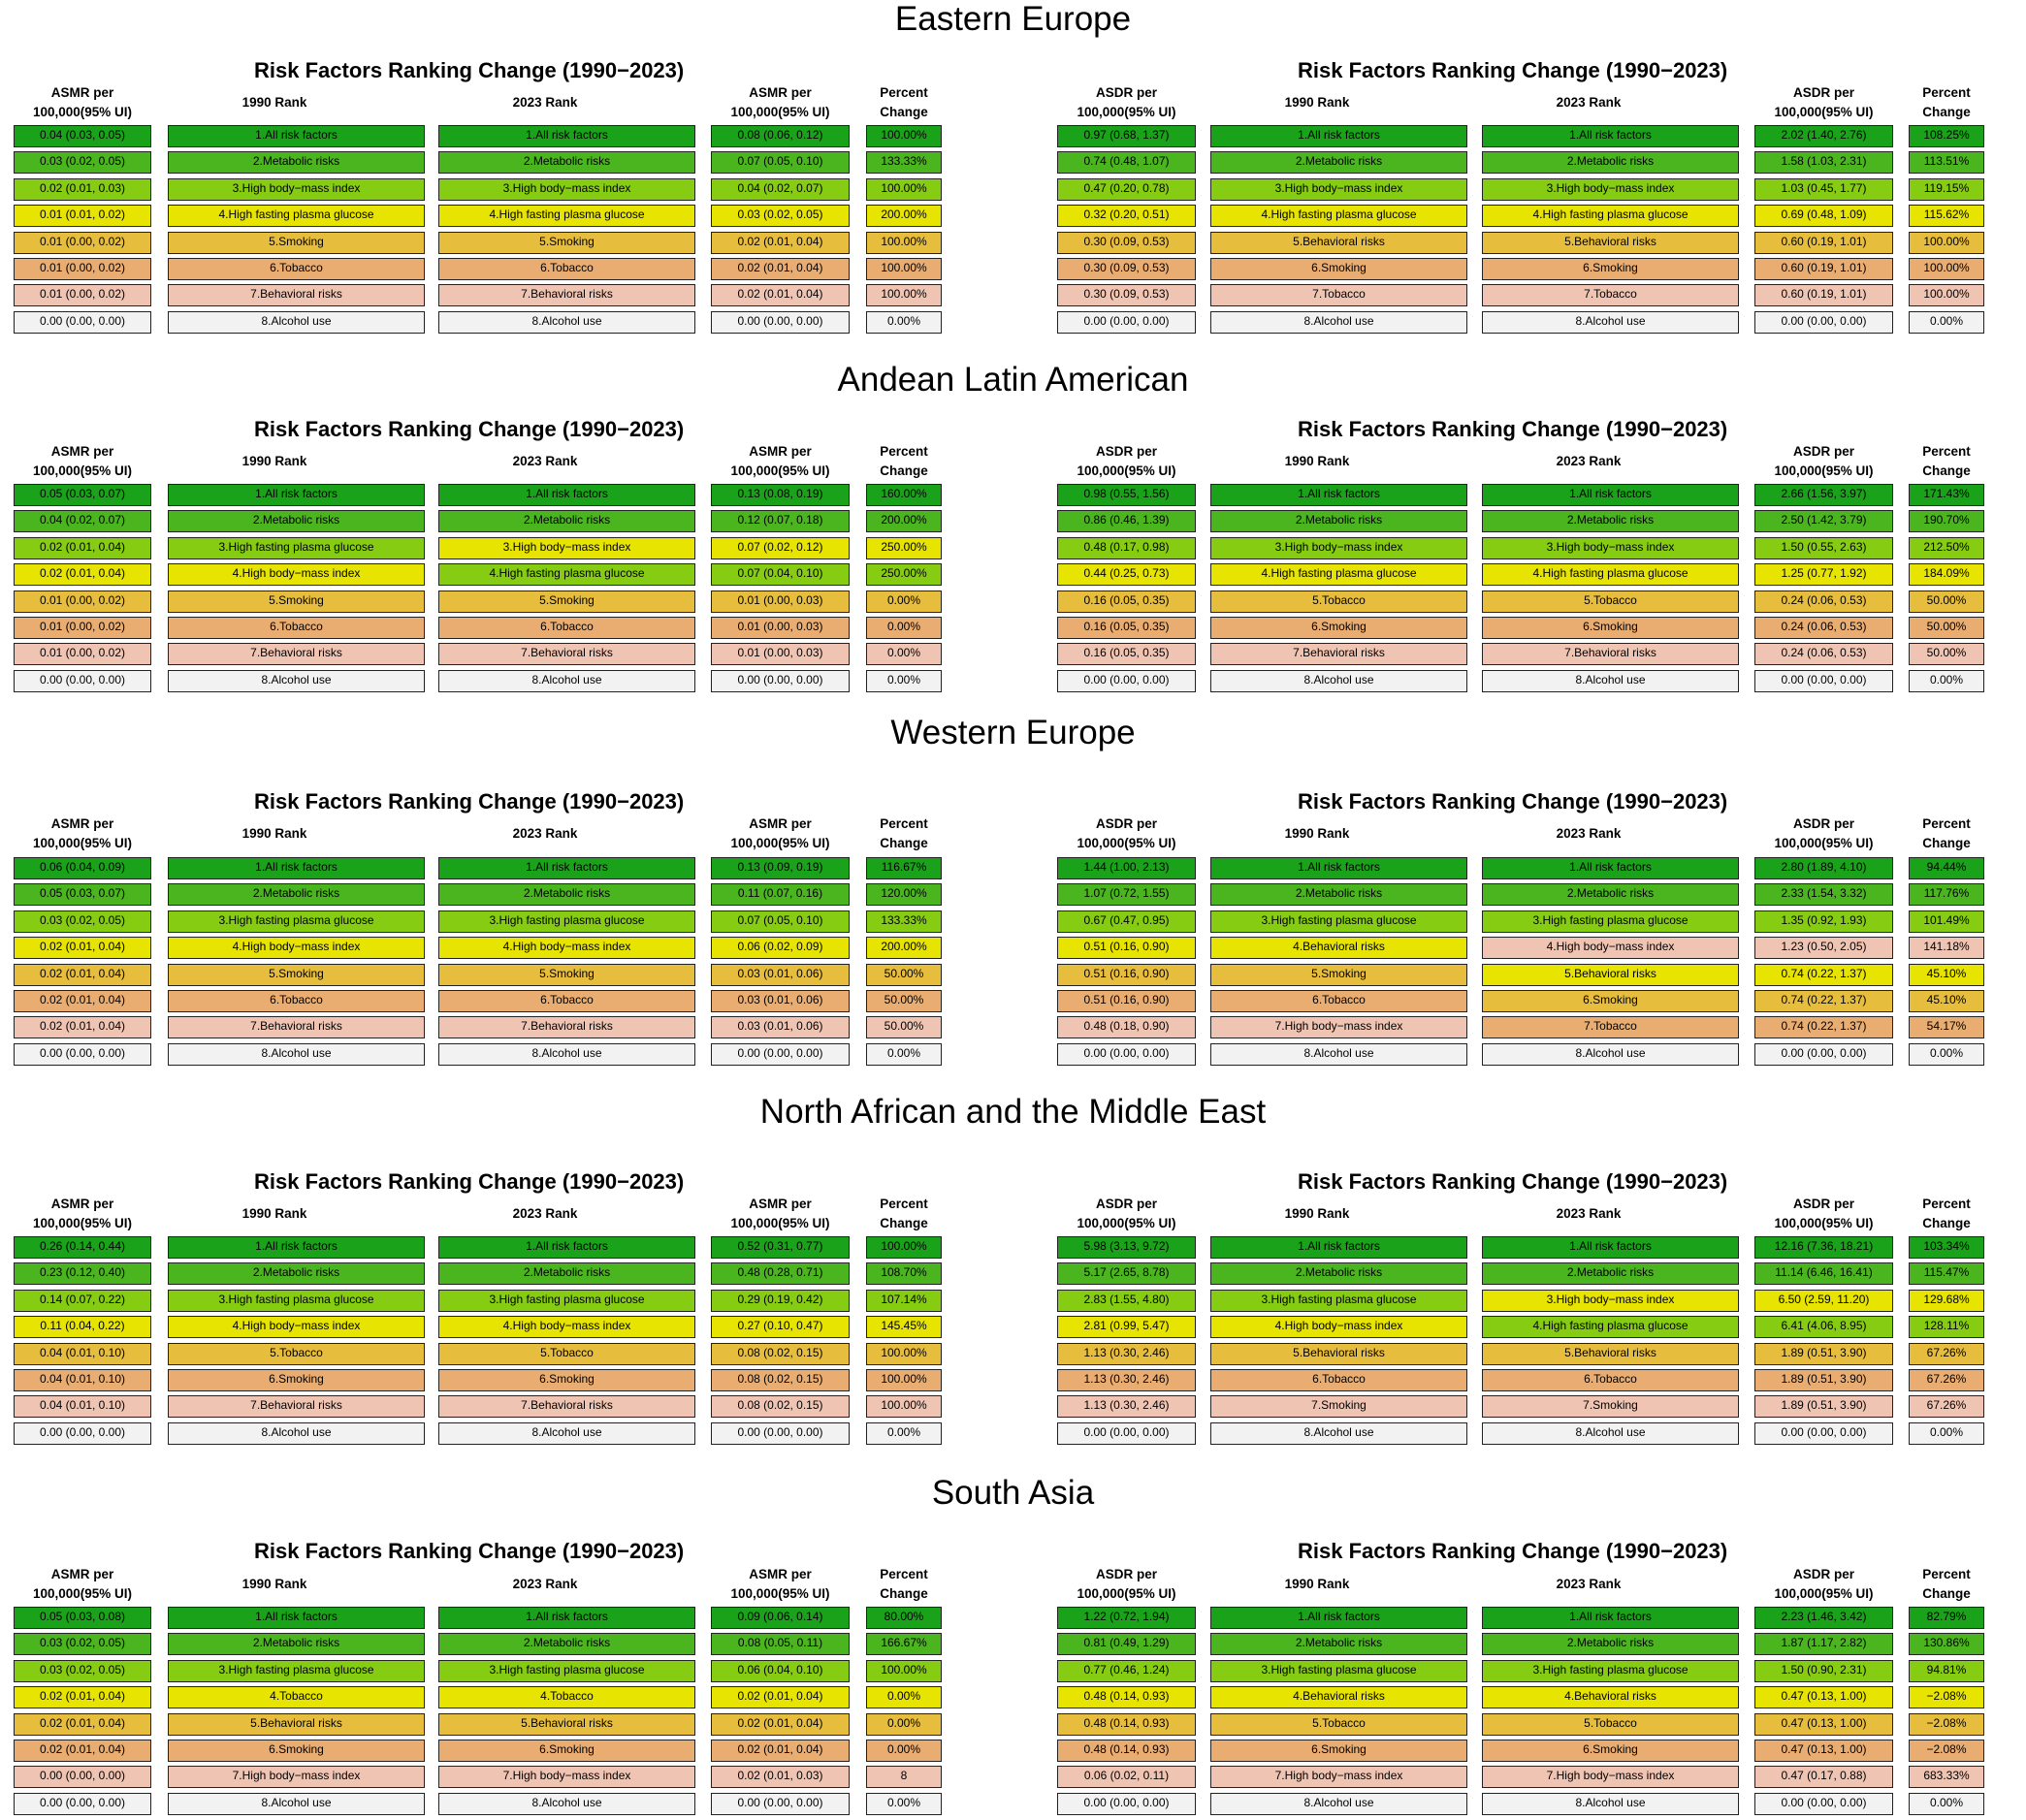  What do you see at coordinates (780, 1054) in the screenshot?
I see `asmr-2023-cell: 0.00 (0.00, 0.00)` at bounding box center [780, 1054].